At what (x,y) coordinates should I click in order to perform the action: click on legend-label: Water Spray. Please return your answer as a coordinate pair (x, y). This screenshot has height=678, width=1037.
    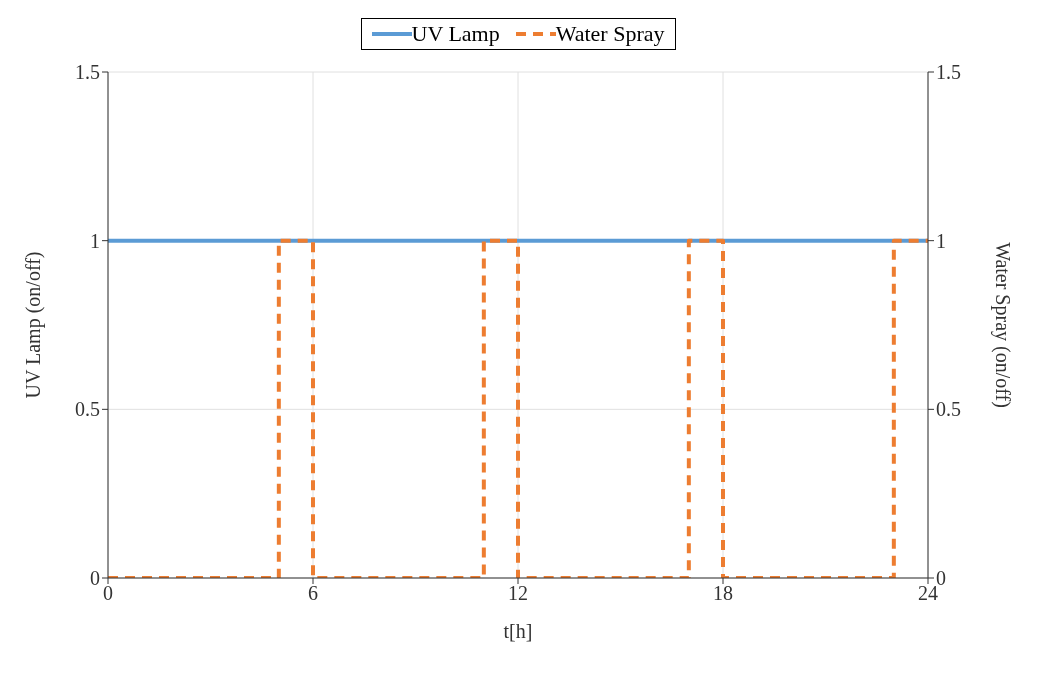
    Looking at the image, I should click on (610, 34).